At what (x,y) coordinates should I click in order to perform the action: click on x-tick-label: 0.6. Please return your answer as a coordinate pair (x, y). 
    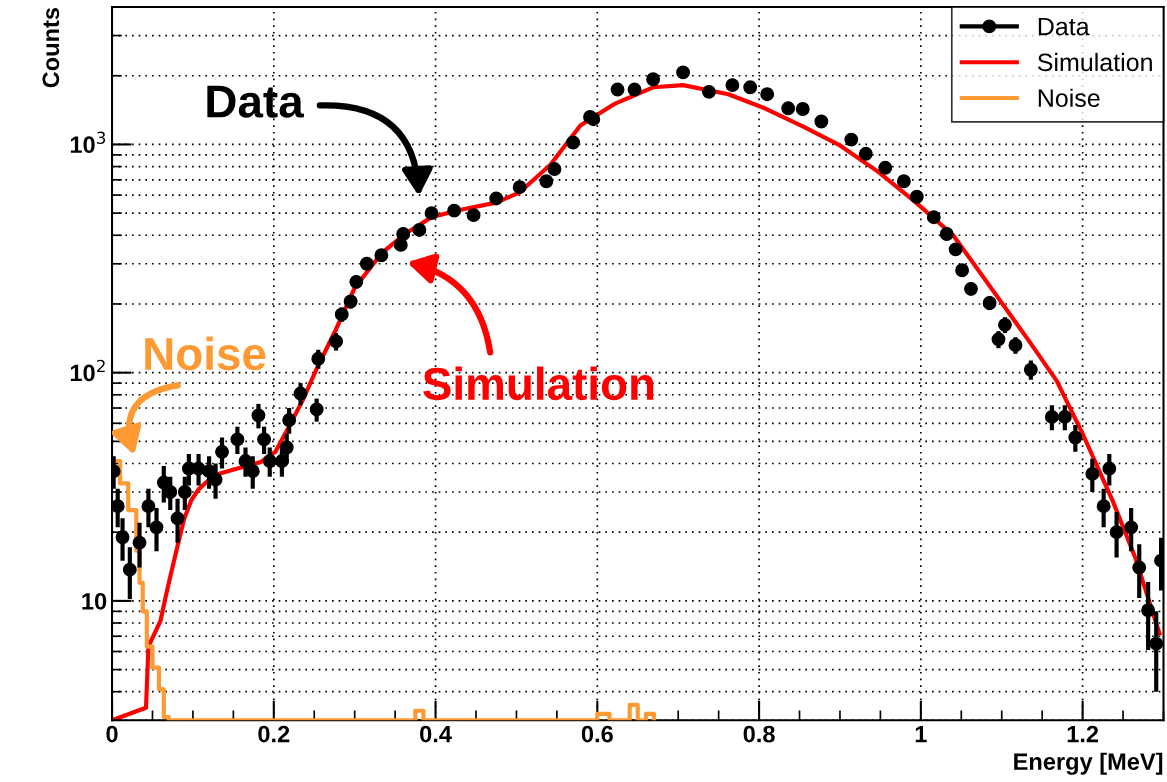
    Looking at the image, I should click on (597, 734).